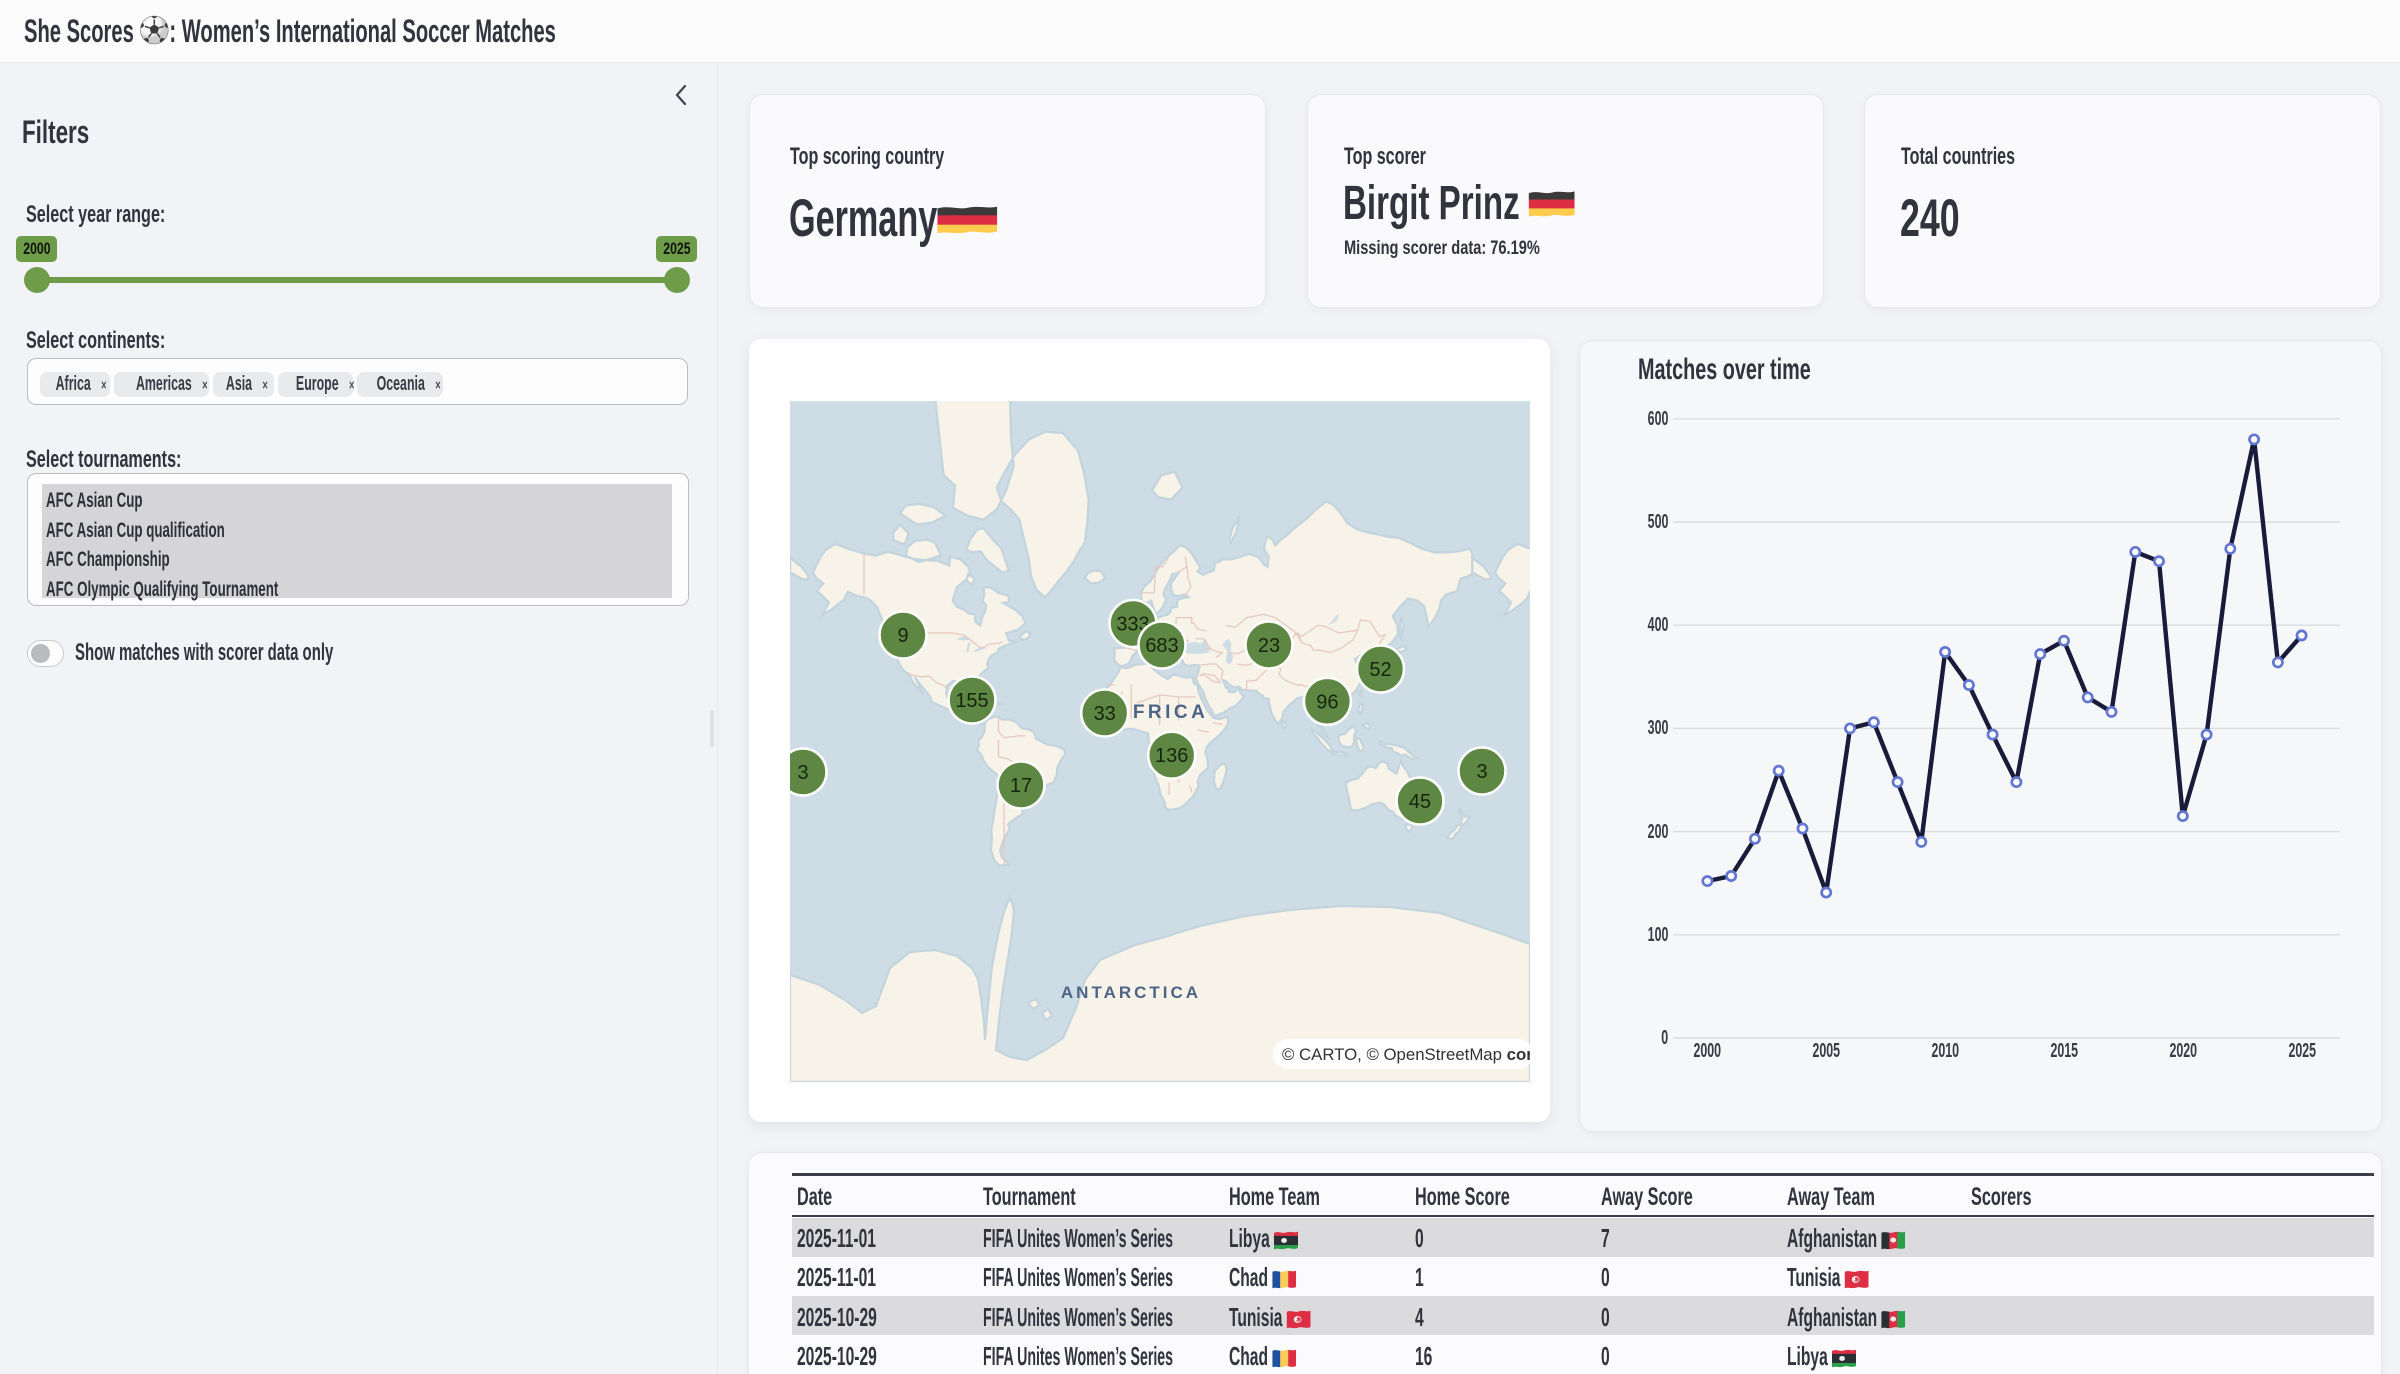  I want to click on svg-text: 9, so click(902, 636).